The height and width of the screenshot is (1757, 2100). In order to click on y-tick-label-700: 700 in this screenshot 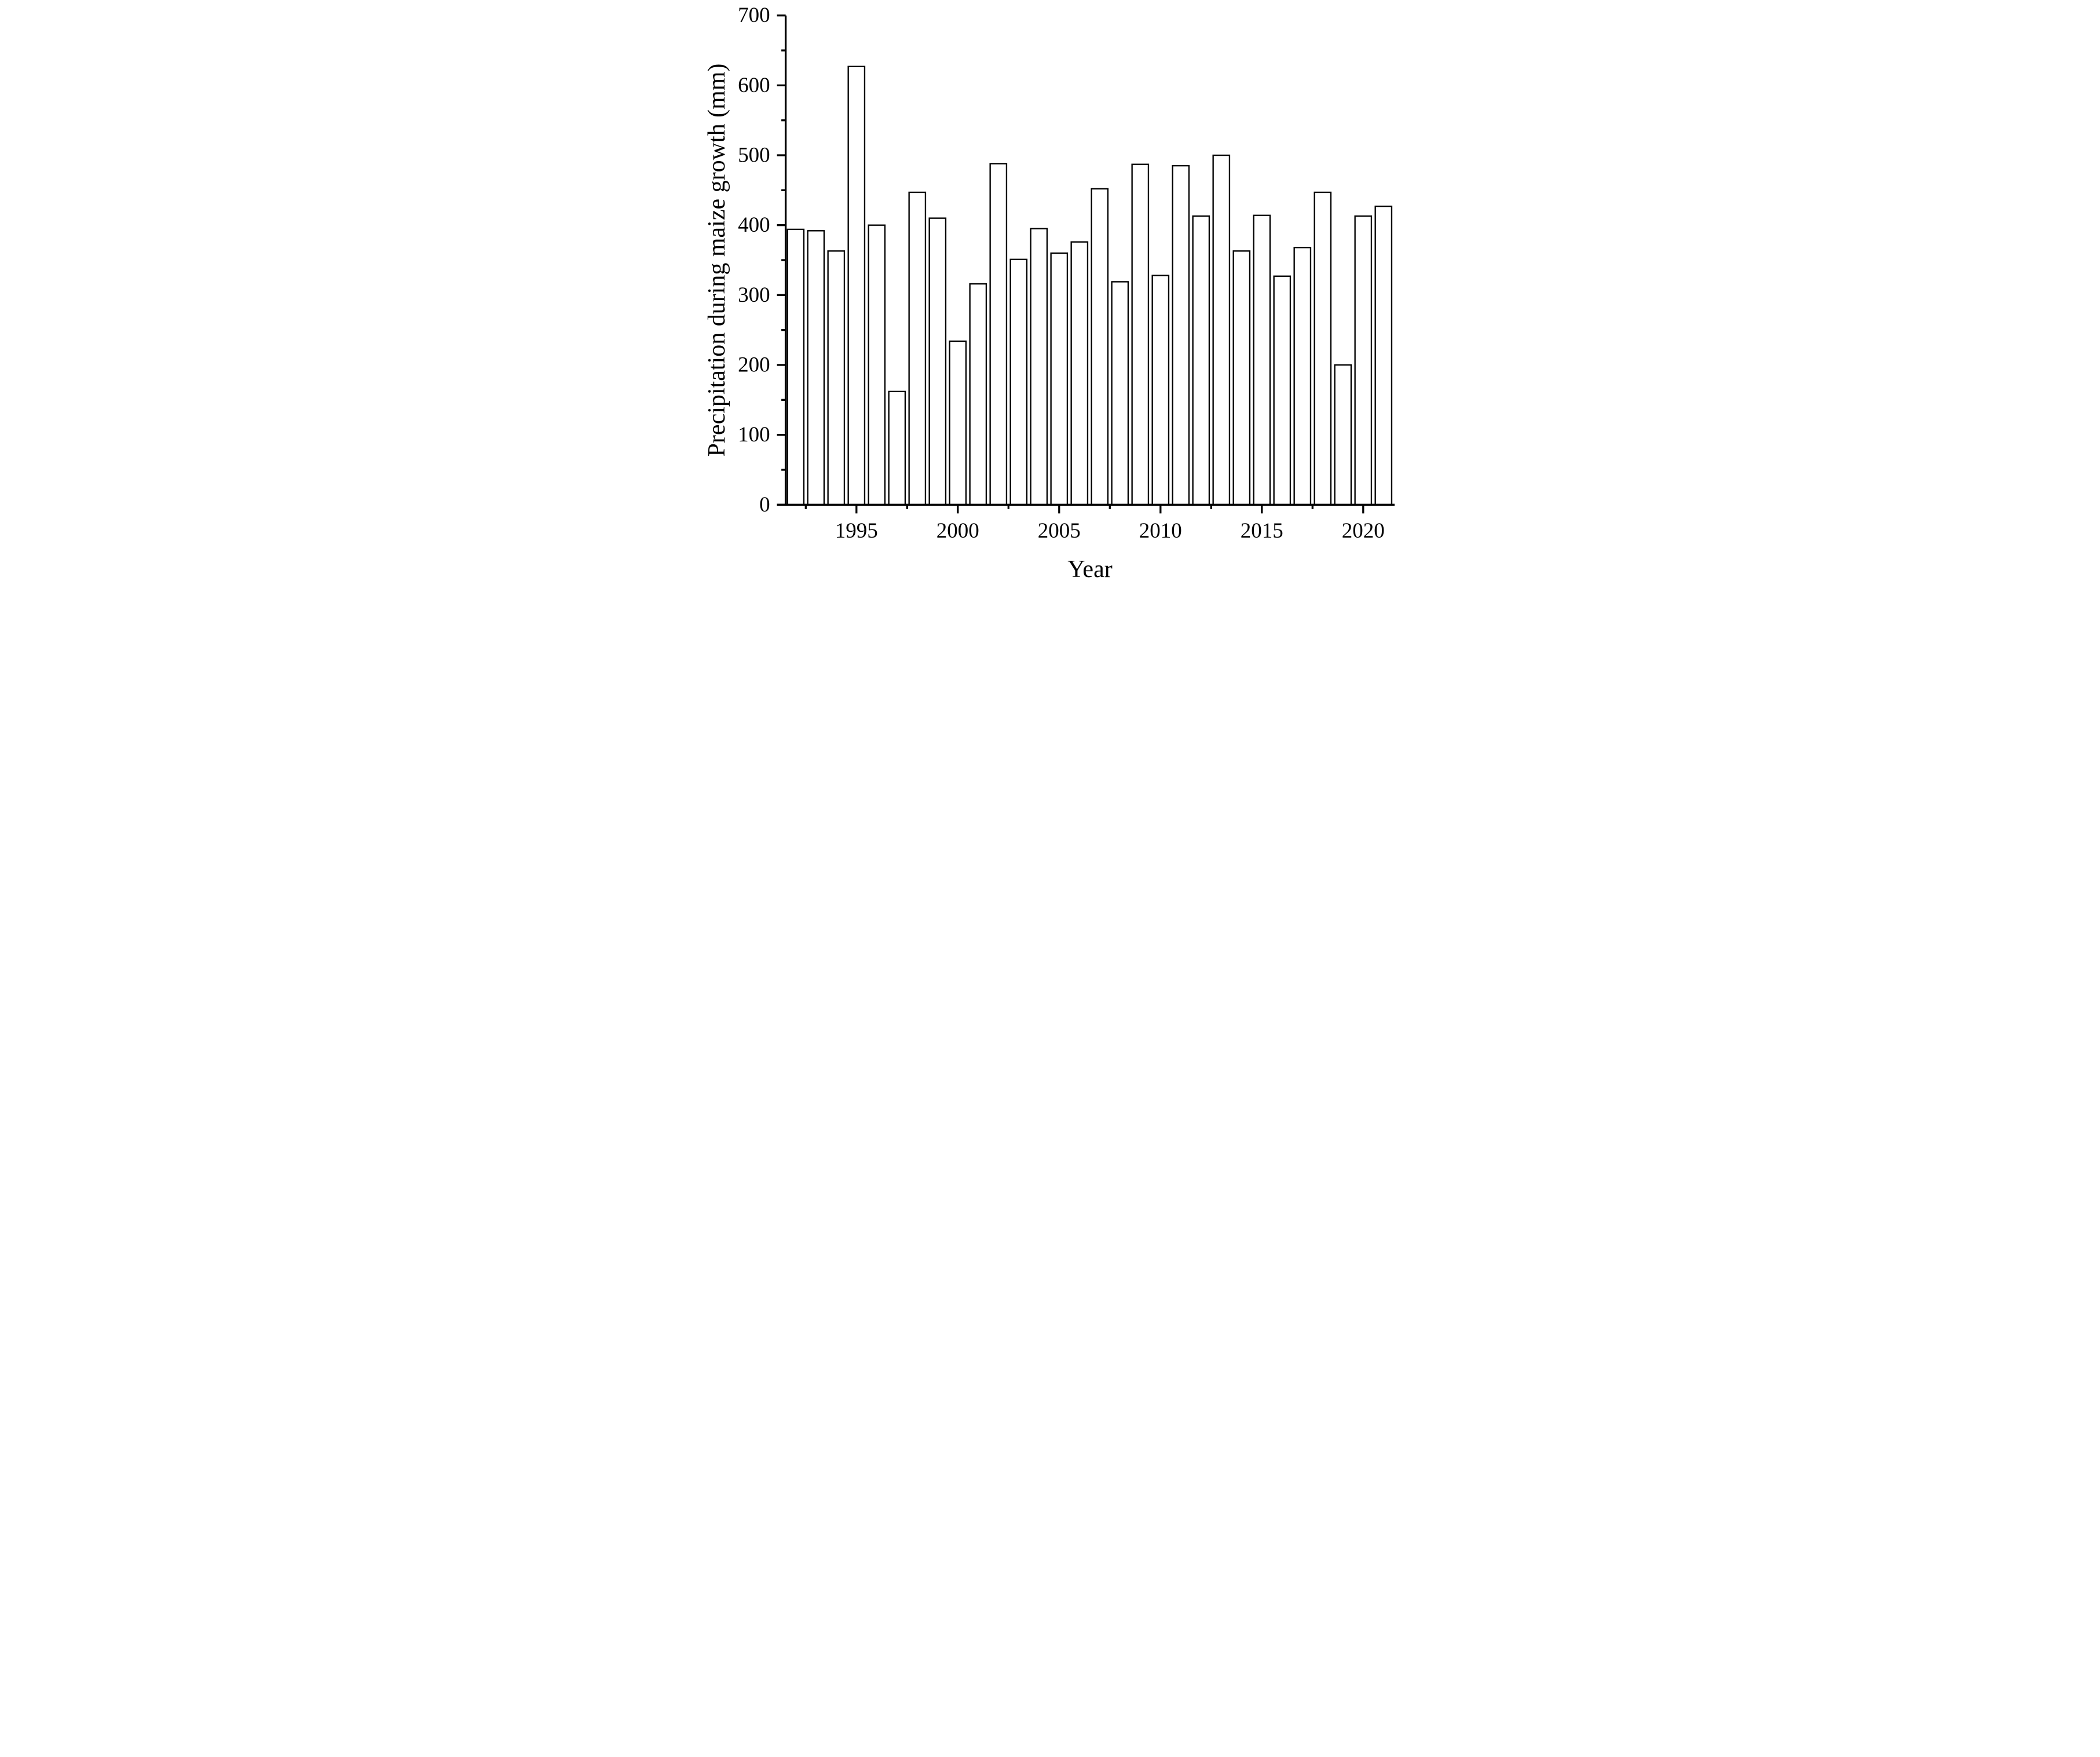, I will do `click(754, 15)`.